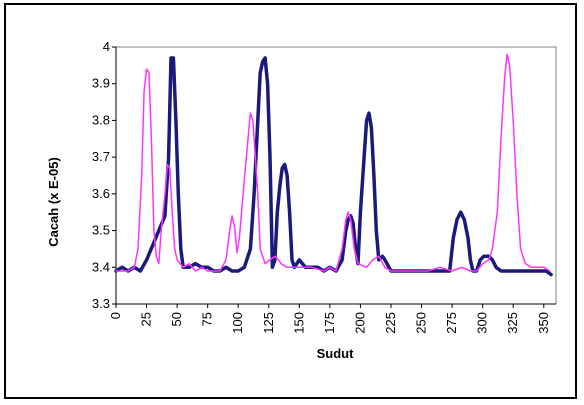 This screenshot has width=584, height=405. Describe the element at coordinates (329, 323) in the screenshot. I see `x-tick-label: 175` at that location.